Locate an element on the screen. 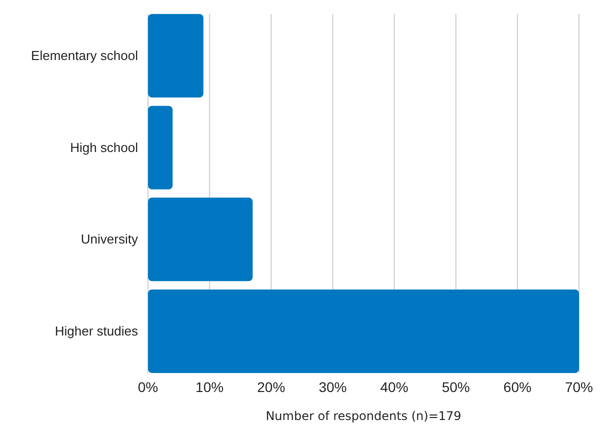 This screenshot has height=428, width=608. x-tick-label: 60% is located at coordinates (517, 386).